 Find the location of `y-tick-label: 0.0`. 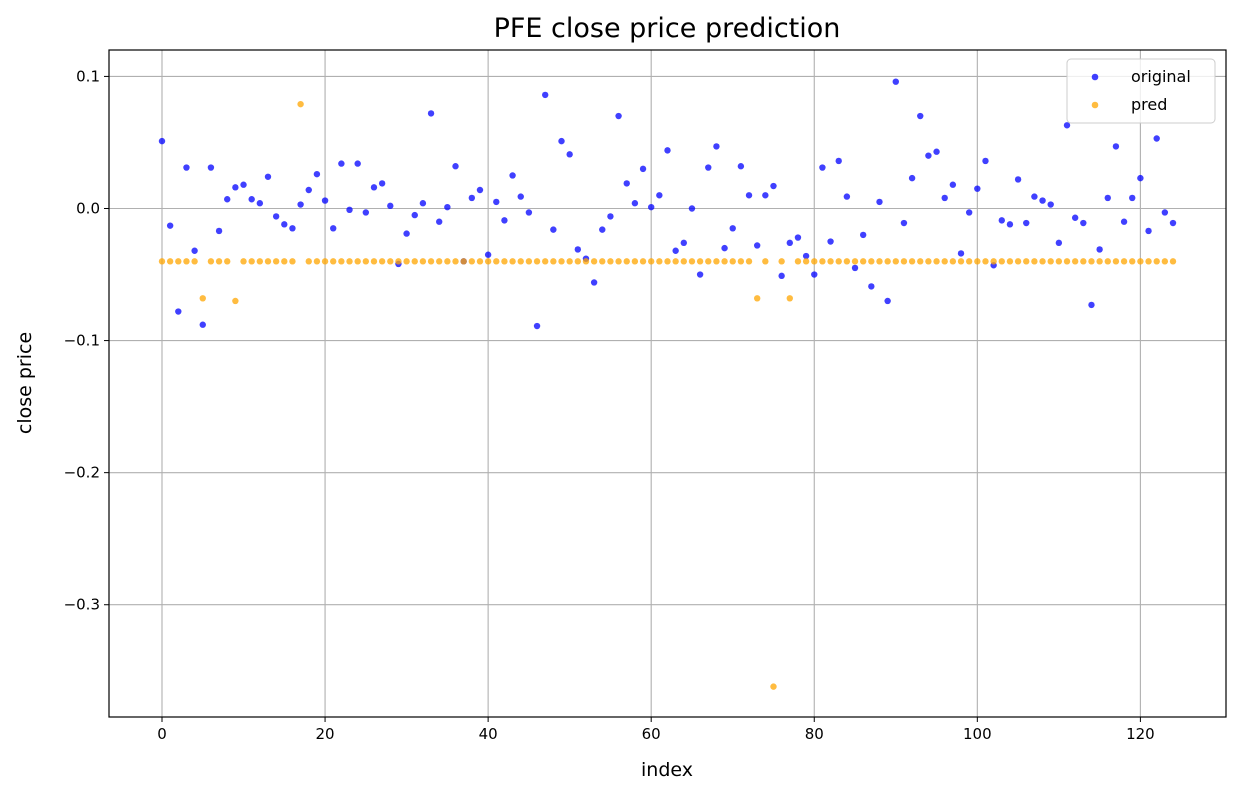

y-tick-label: 0.0 is located at coordinates (88, 208).